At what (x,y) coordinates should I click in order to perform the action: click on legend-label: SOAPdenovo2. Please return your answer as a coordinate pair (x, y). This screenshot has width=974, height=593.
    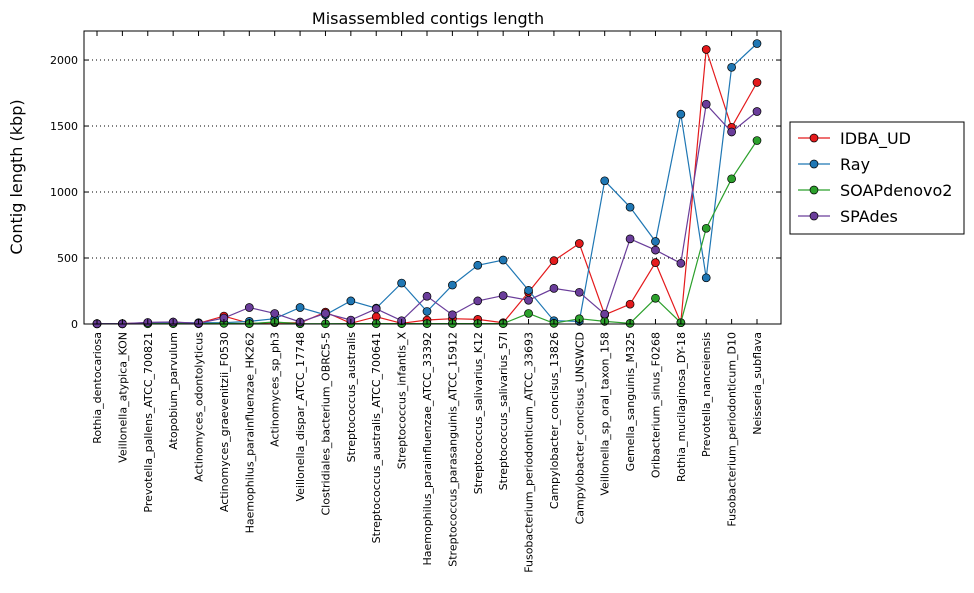
    Looking at the image, I should click on (896, 190).